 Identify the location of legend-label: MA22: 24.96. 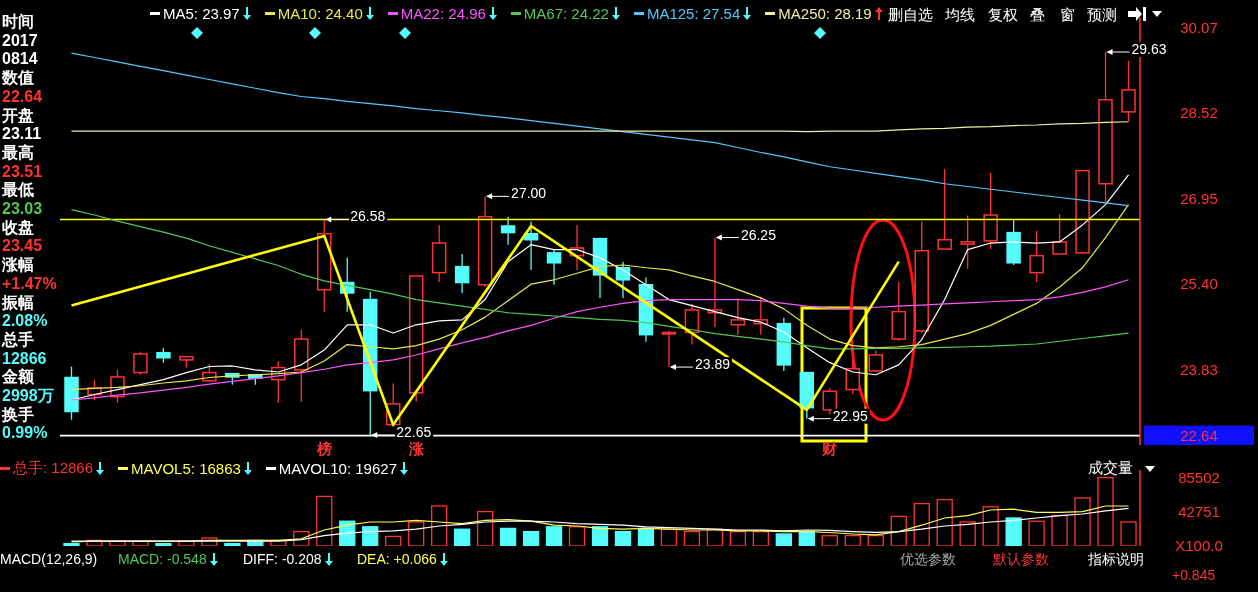
(443, 13).